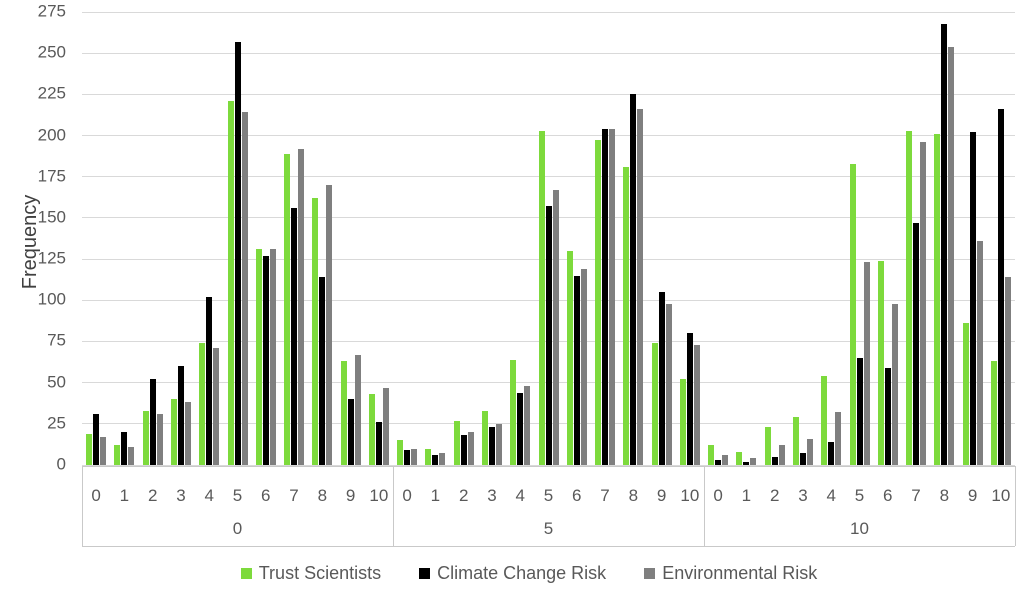  What do you see at coordinates (730, 573) in the screenshot?
I see `legend-item: Environmental Risk` at bounding box center [730, 573].